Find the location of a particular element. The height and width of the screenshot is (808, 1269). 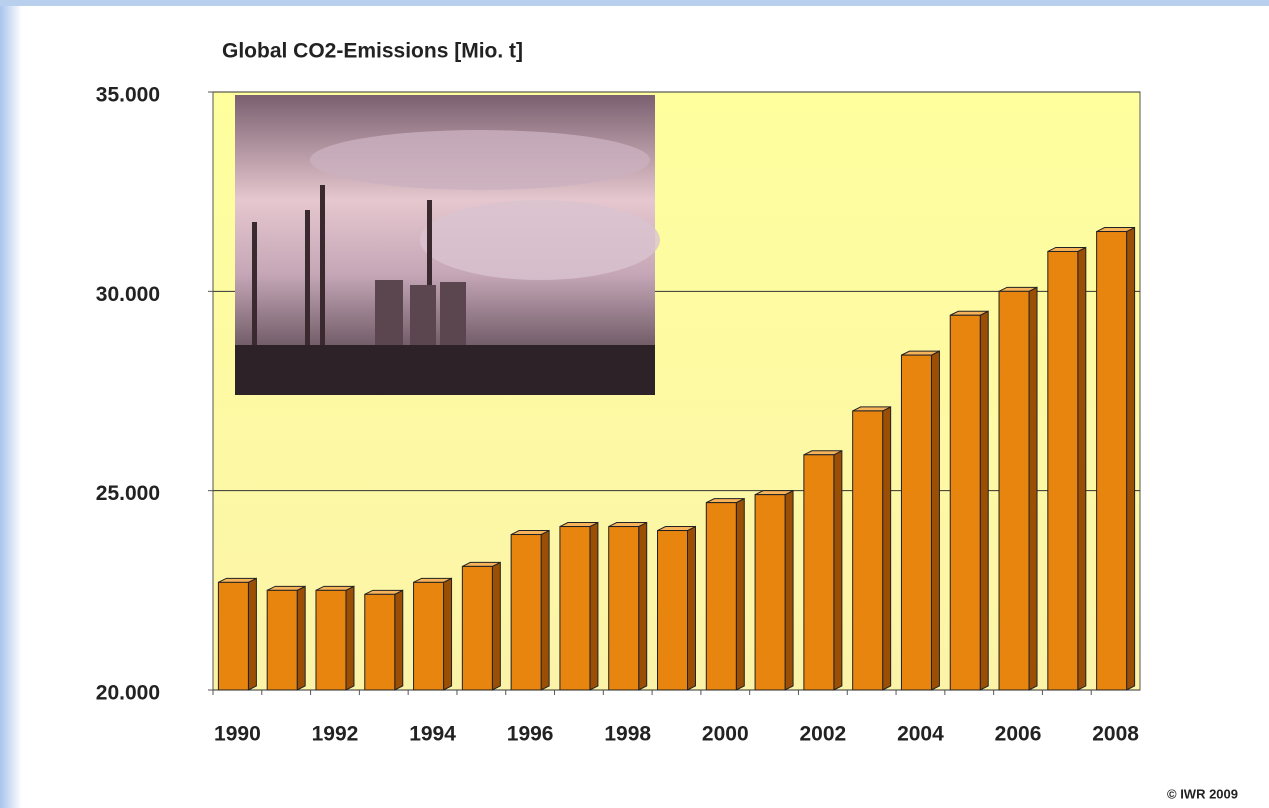

x-tick-label: 2004 is located at coordinates (920, 734).